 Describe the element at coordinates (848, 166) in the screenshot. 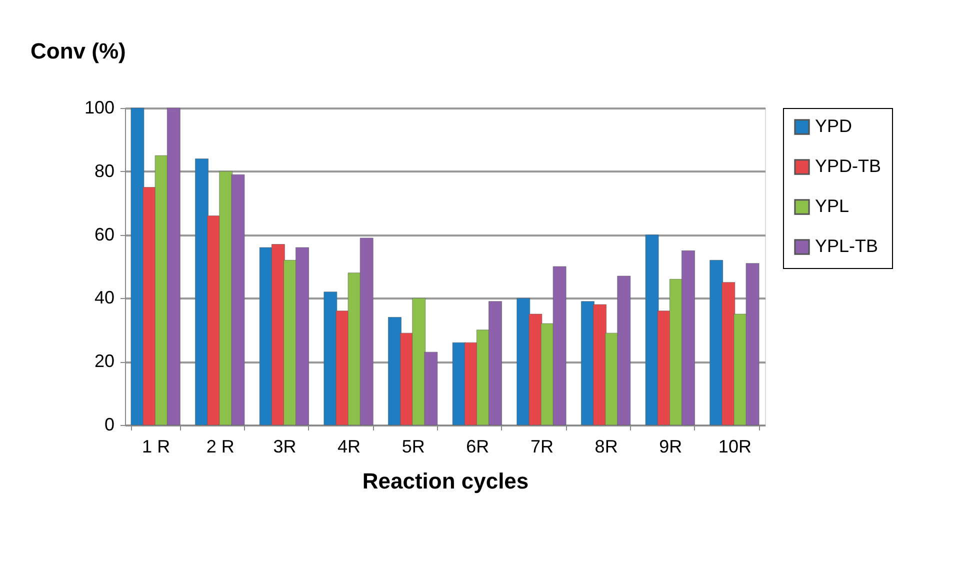

I see `legend-label: YPD-TB` at that location.